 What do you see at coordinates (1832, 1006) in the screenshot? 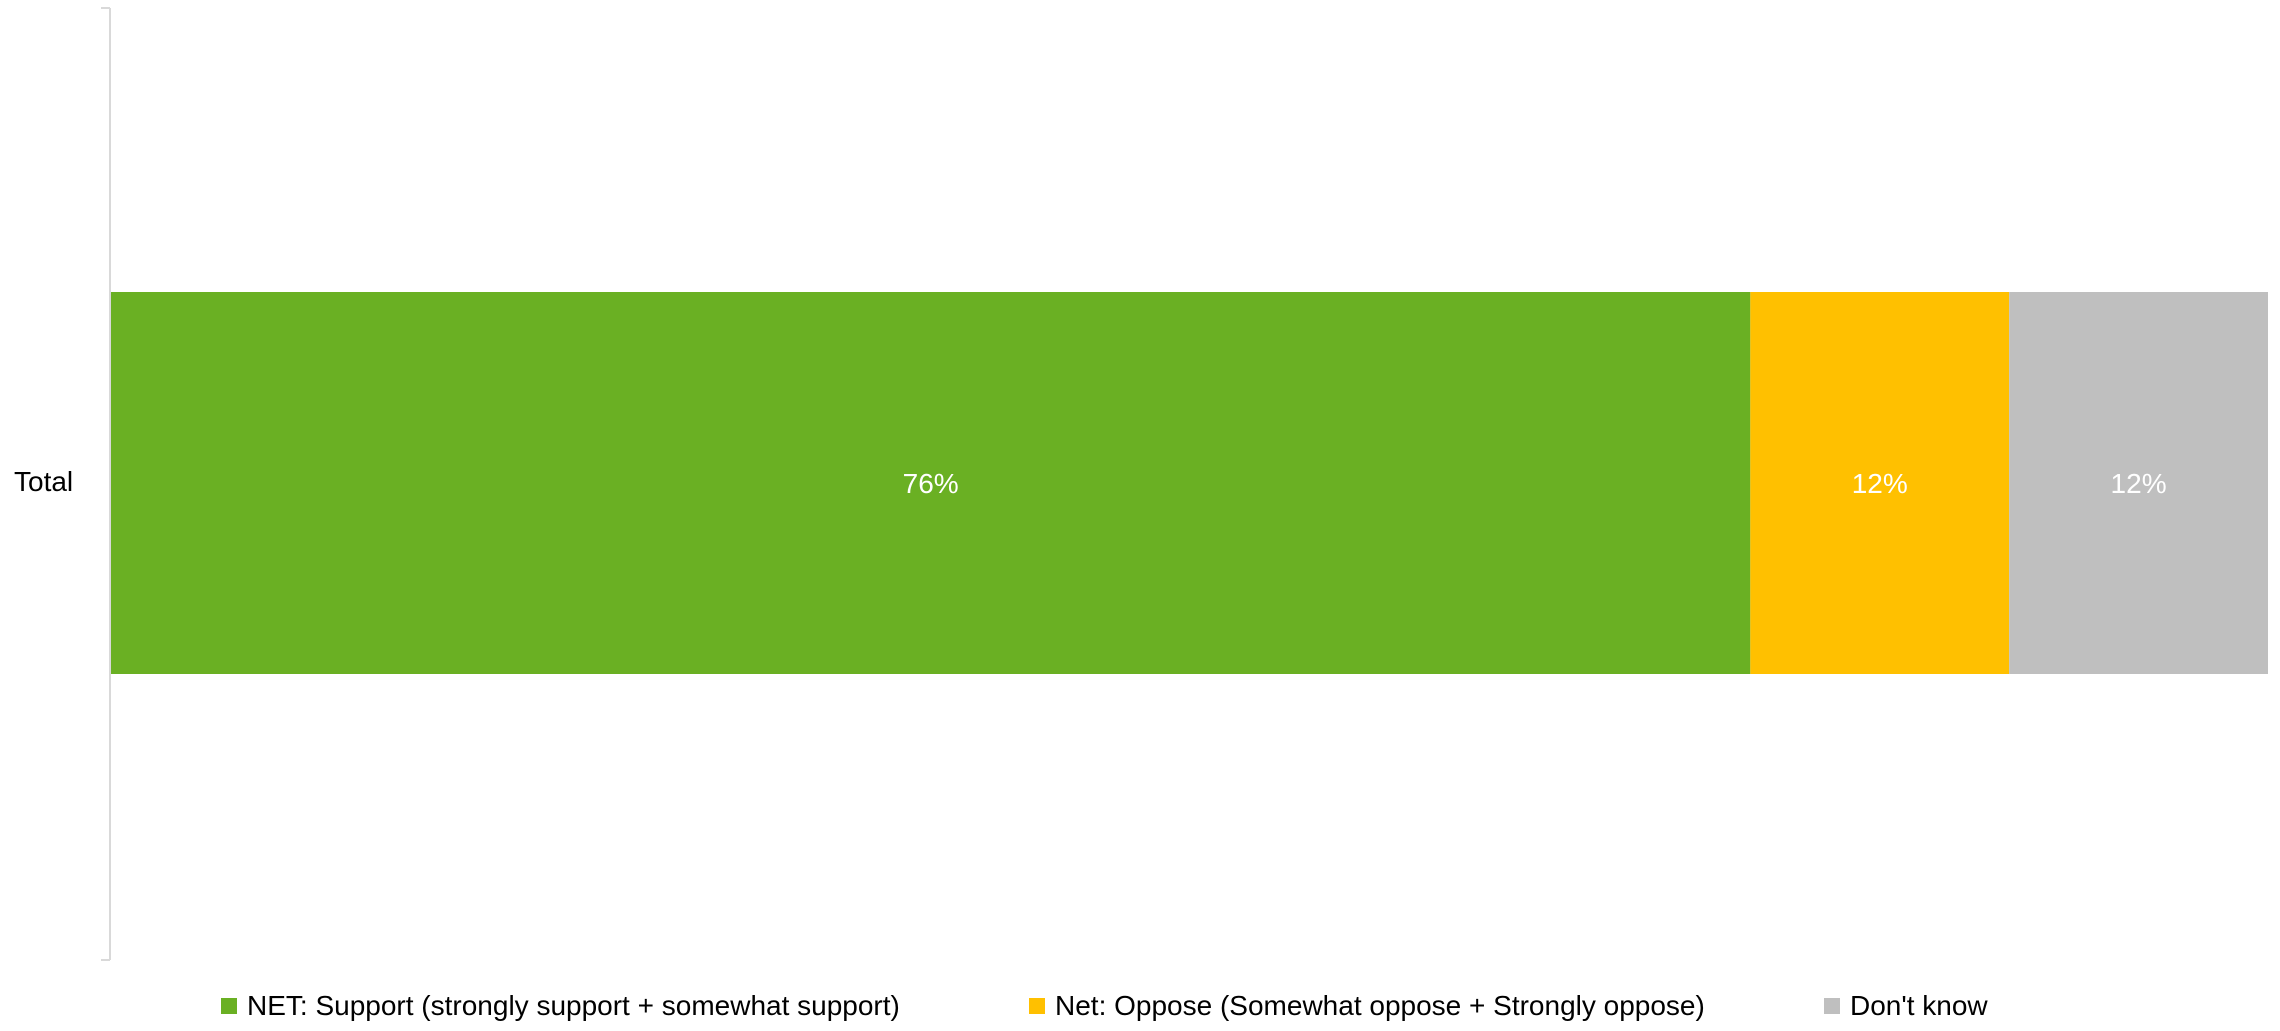
I see `legend-swatch-dont-know` at bounding box center [1832, 1006].